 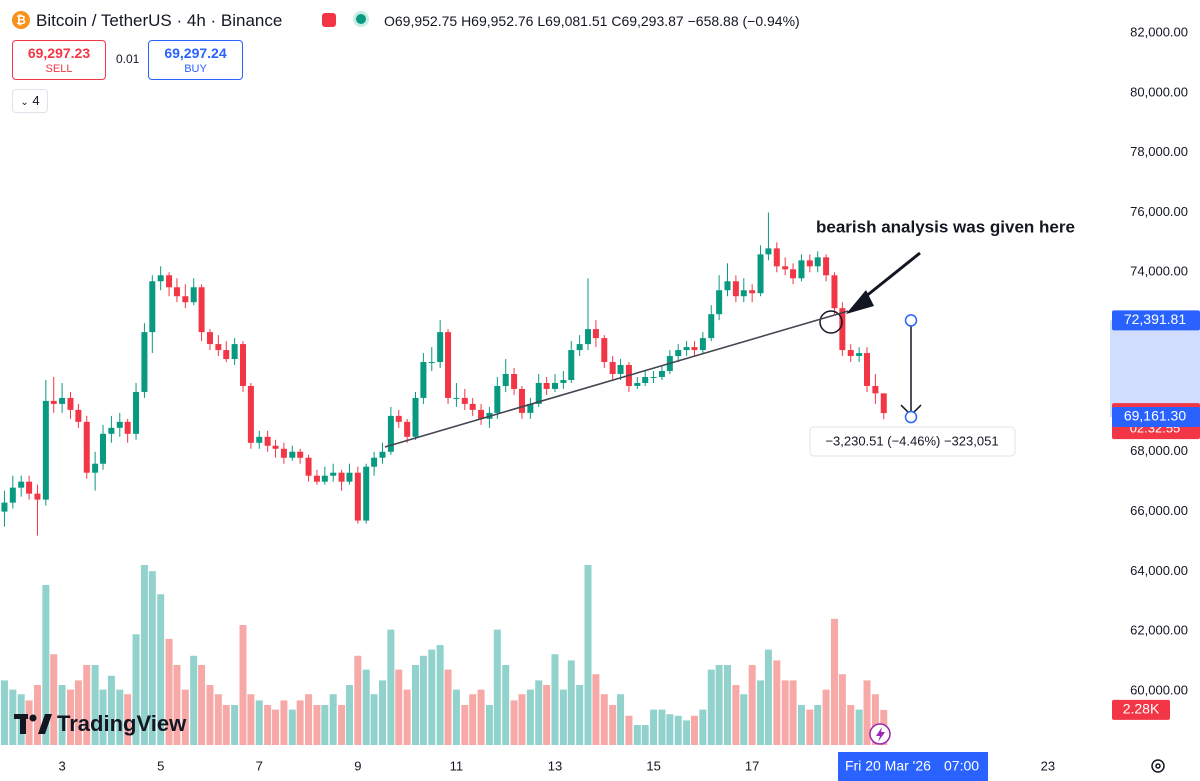 I want to click on x-tick-label: 15, so click(x=653, y=765).